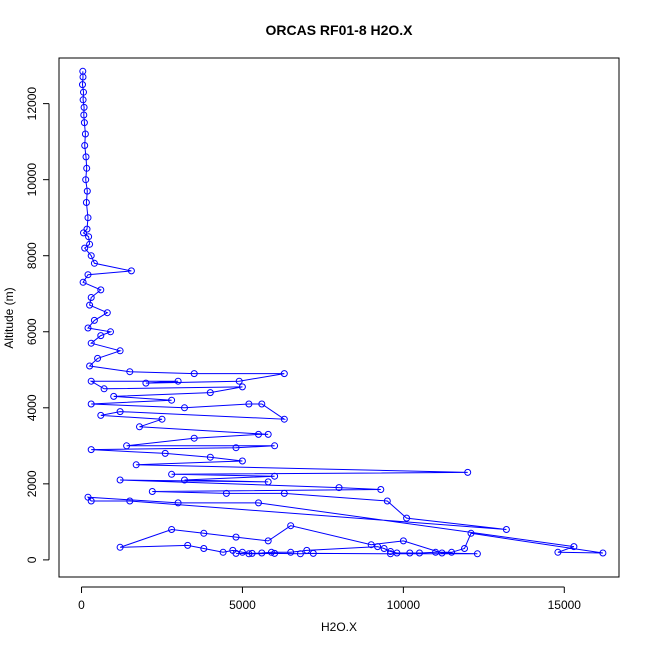 This screenshot has width=650, height=650. I want to click on y-axis: 0 2000 4000 6000 8000 10000 12000, so click(37, 325).